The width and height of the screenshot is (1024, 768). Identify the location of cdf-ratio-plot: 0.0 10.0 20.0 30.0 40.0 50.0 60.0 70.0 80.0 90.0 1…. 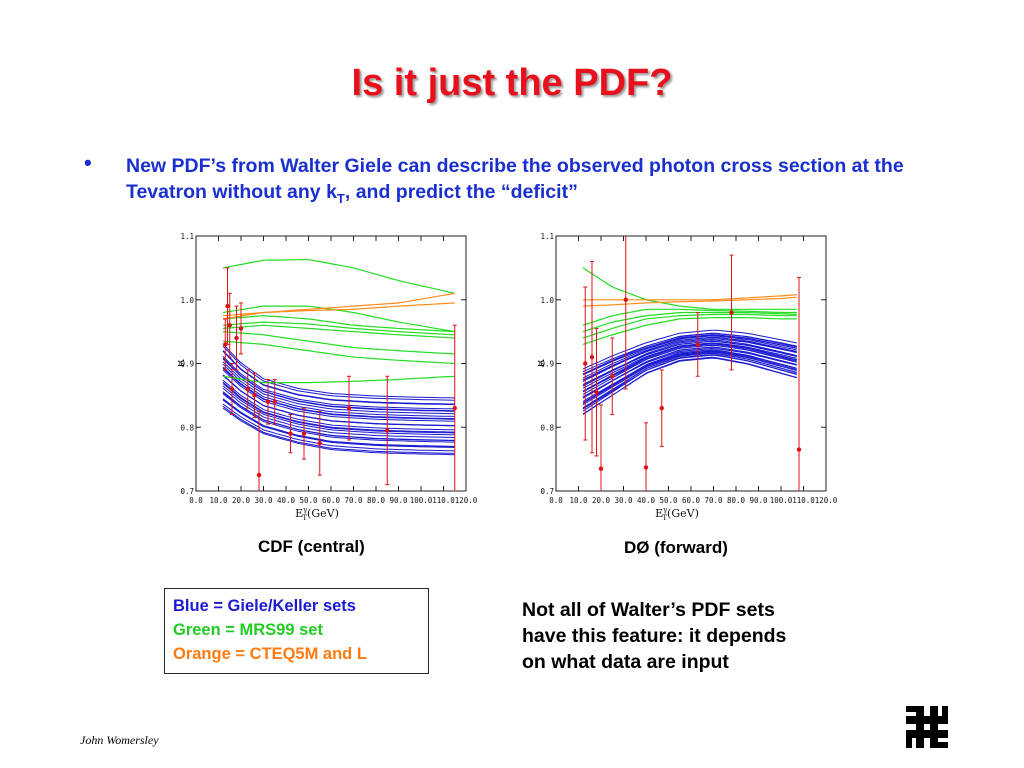
(328, 377).